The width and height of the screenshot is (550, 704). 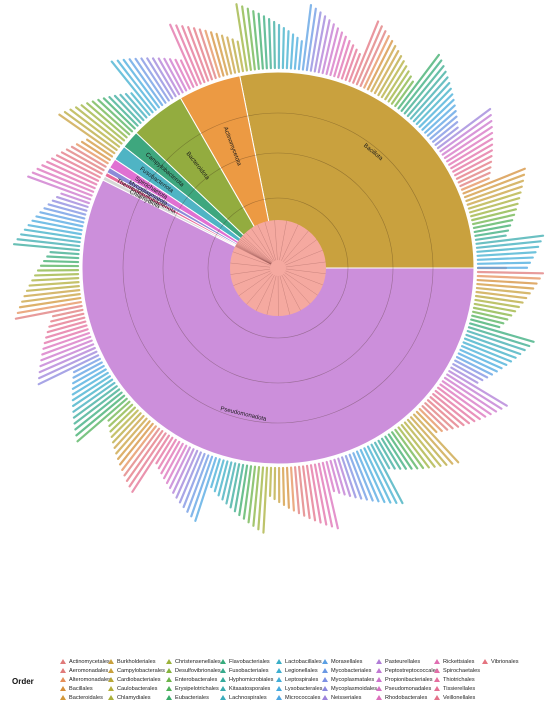 I want to click on legend-item-legionellales: Legionellales, so click(x=297, y=671).